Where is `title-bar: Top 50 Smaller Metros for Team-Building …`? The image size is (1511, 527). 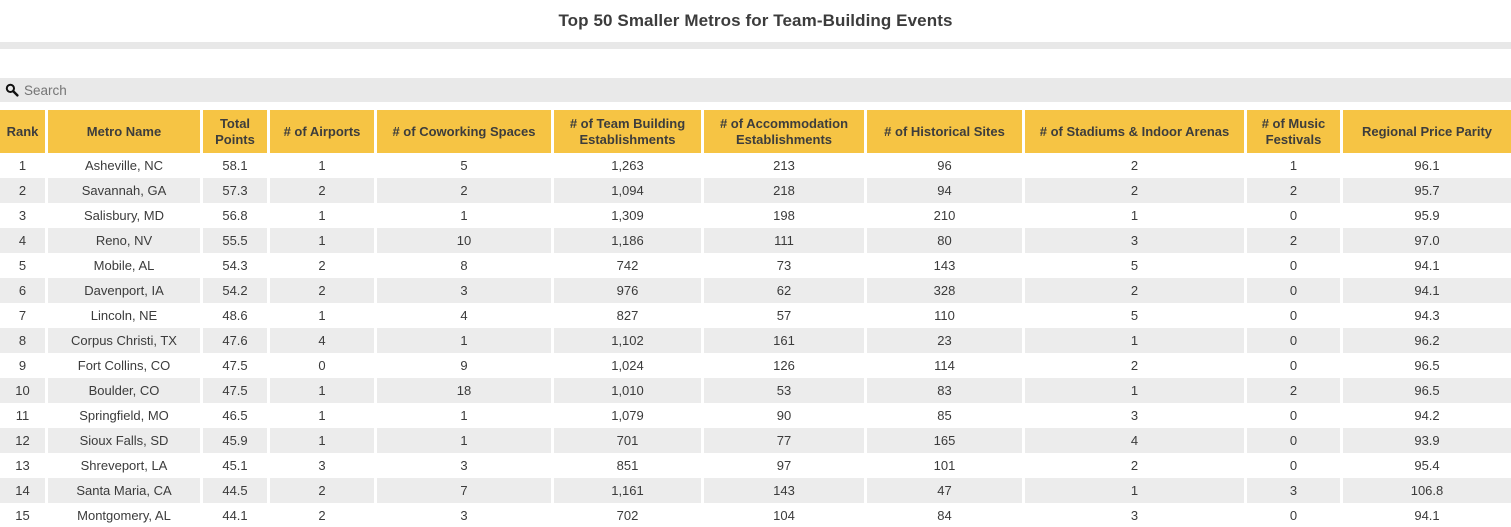 title-bar: Top 50 Smaller Metros for Team-Building … is located at coordinates (755, 21).